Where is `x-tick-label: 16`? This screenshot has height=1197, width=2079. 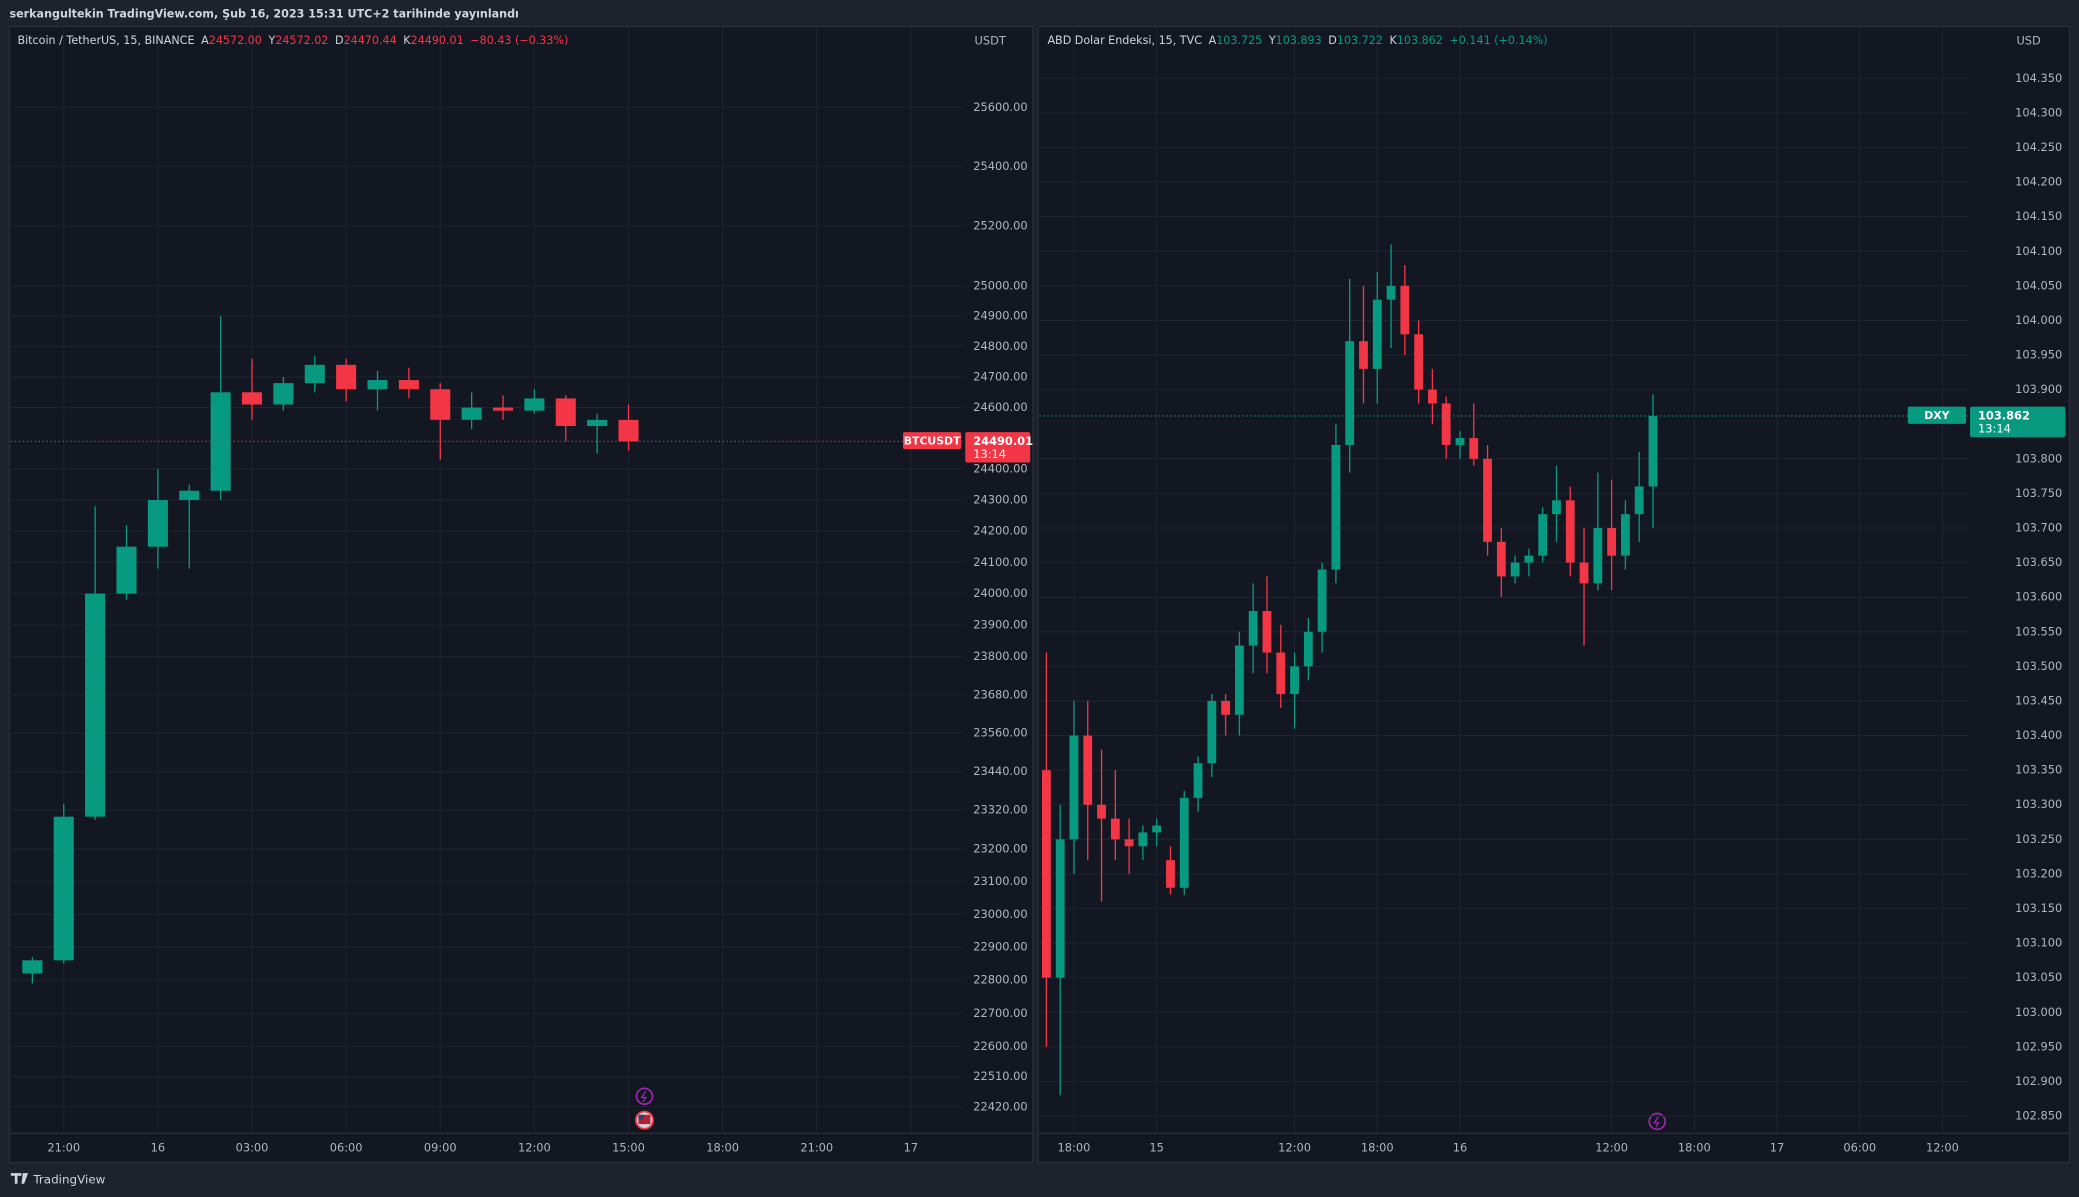
x-tick-label: 16 is located at coordinates (158, 1147).